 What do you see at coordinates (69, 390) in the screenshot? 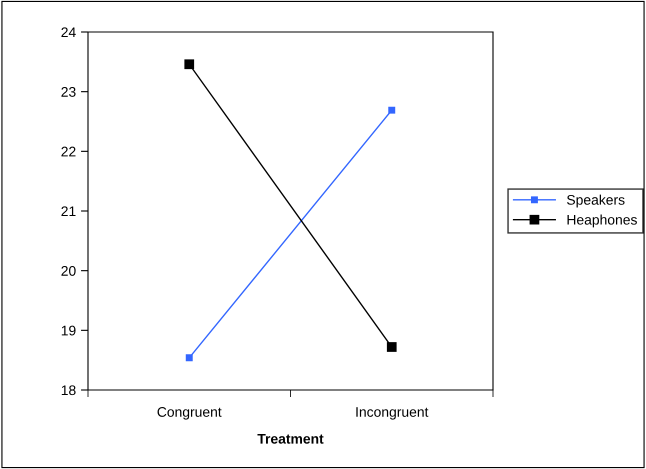
I see `y-tick-label: 18` at bounding box center [69, 390].